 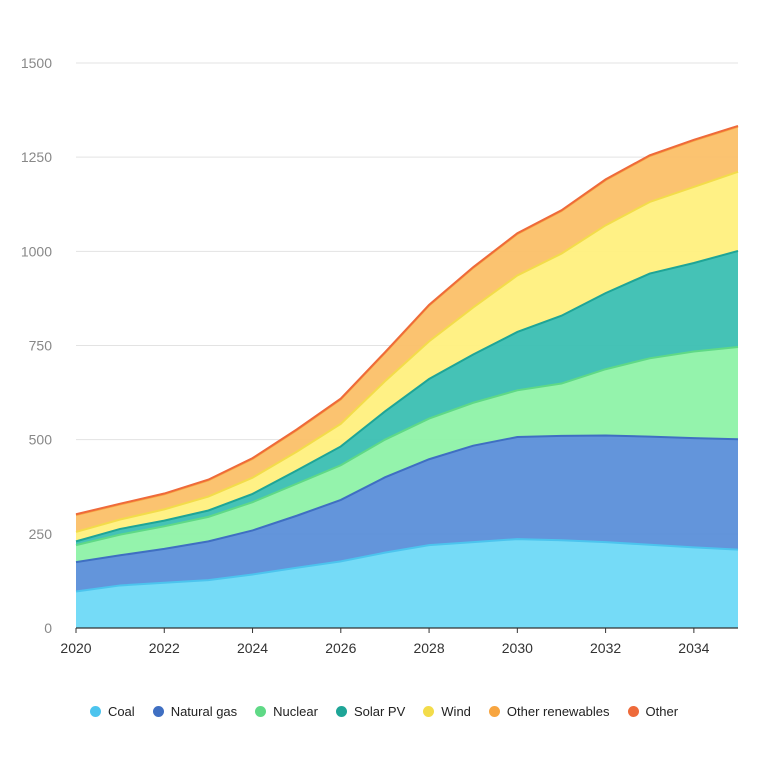 What do you see at coordinates (295, 711) in the screenshot?
I see `legend-label: Nuclear` at bounding box center [295, 711].